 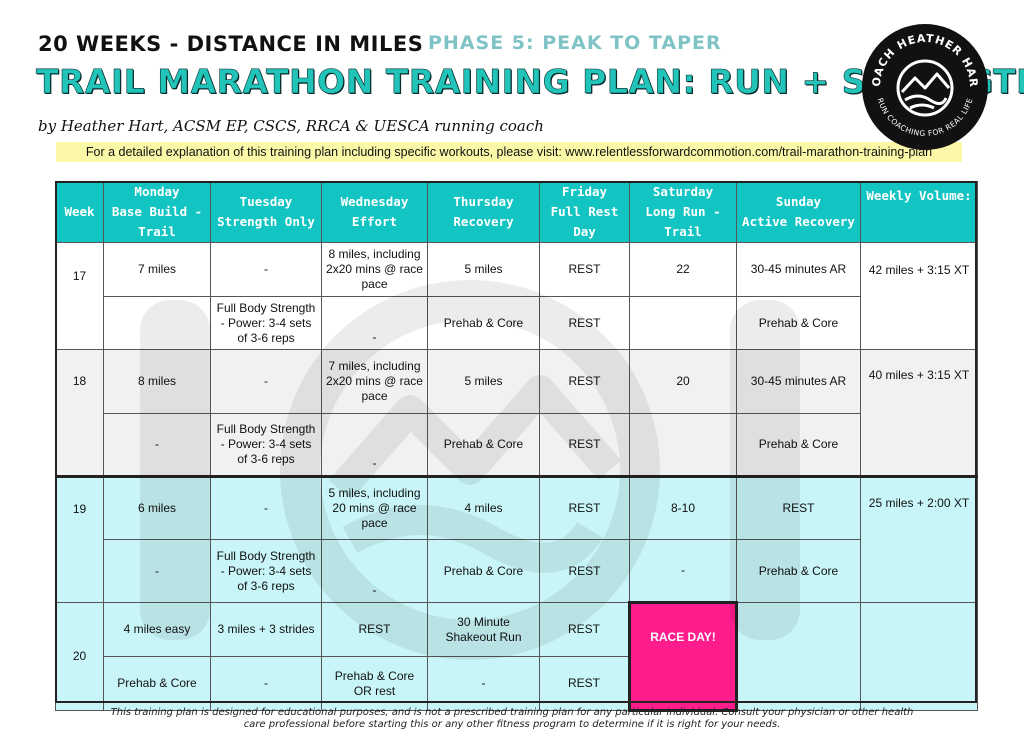 I want to click on race-day-cell: RACE DAY!, so click(x=683, y=656).